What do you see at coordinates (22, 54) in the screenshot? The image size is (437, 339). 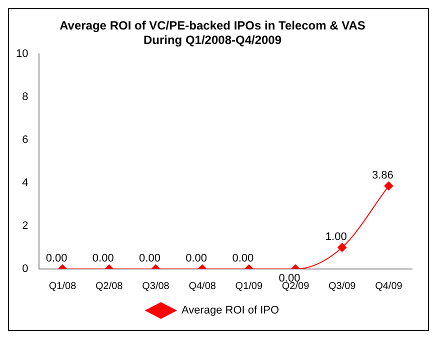 I see `y-tick-label: 10` at bounding box center [22, 54].